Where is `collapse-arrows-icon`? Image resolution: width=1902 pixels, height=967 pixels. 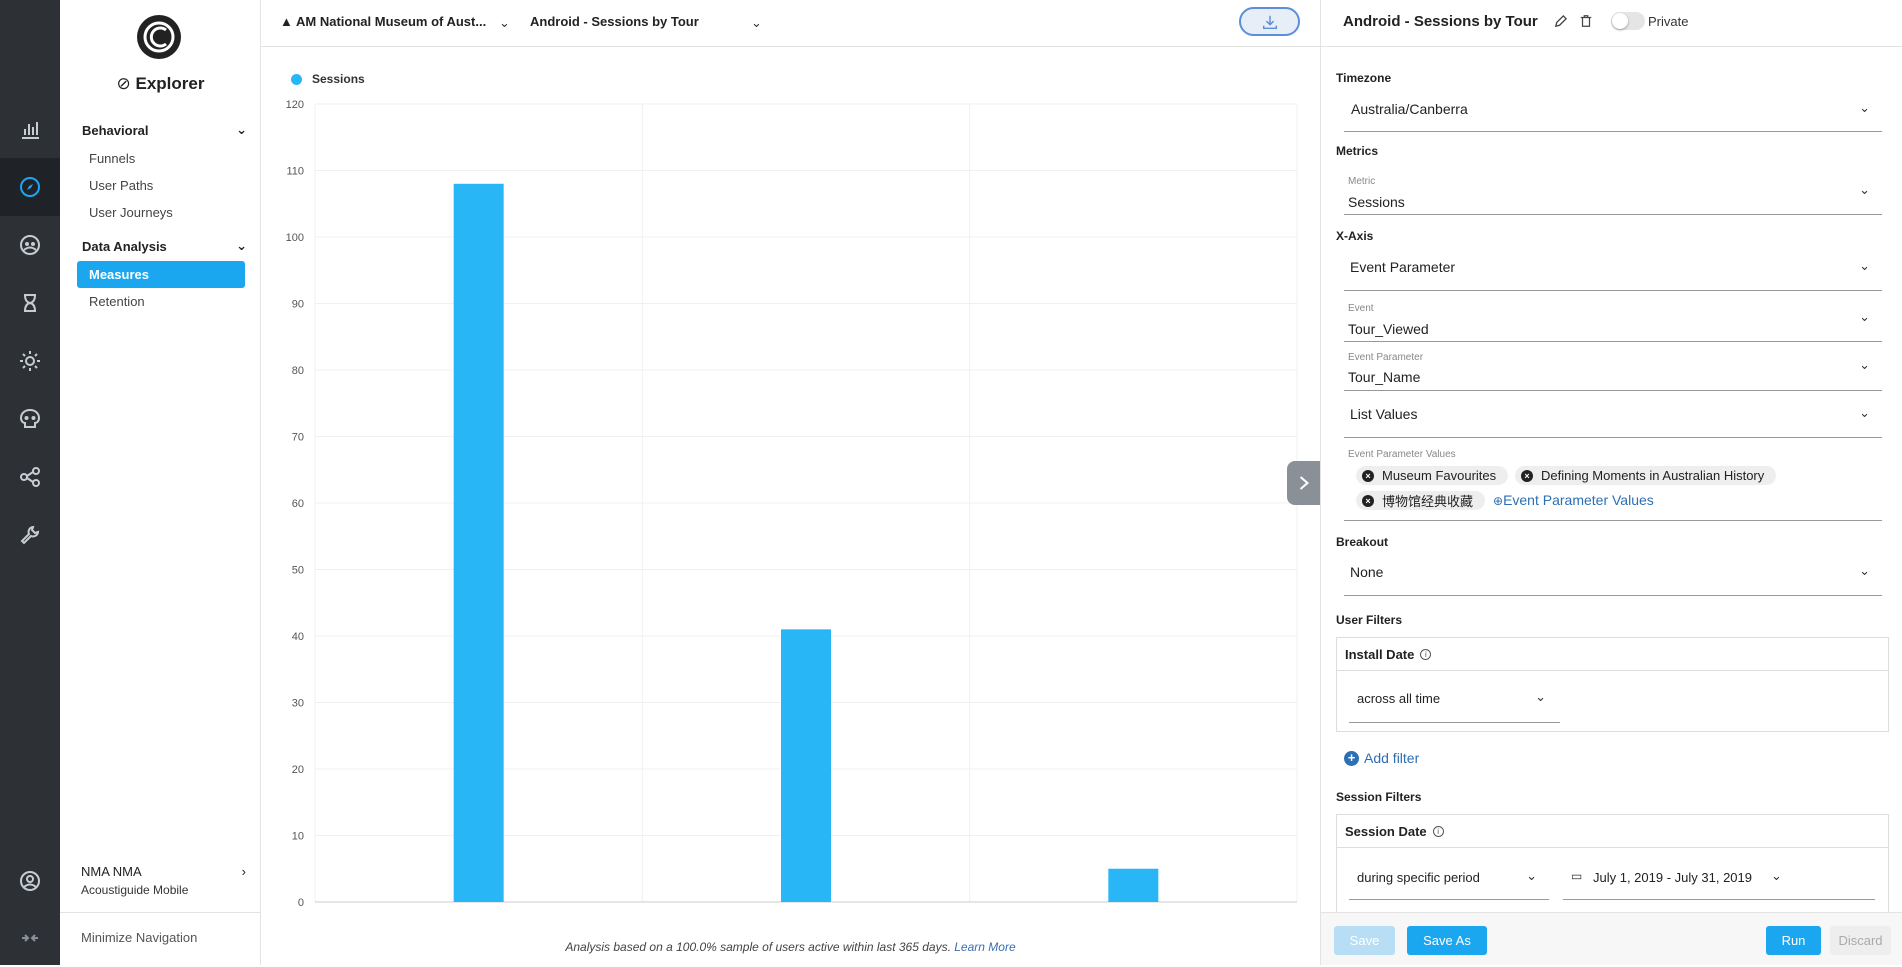
collapse-arrows-icon is located at coordinates (30, 938).